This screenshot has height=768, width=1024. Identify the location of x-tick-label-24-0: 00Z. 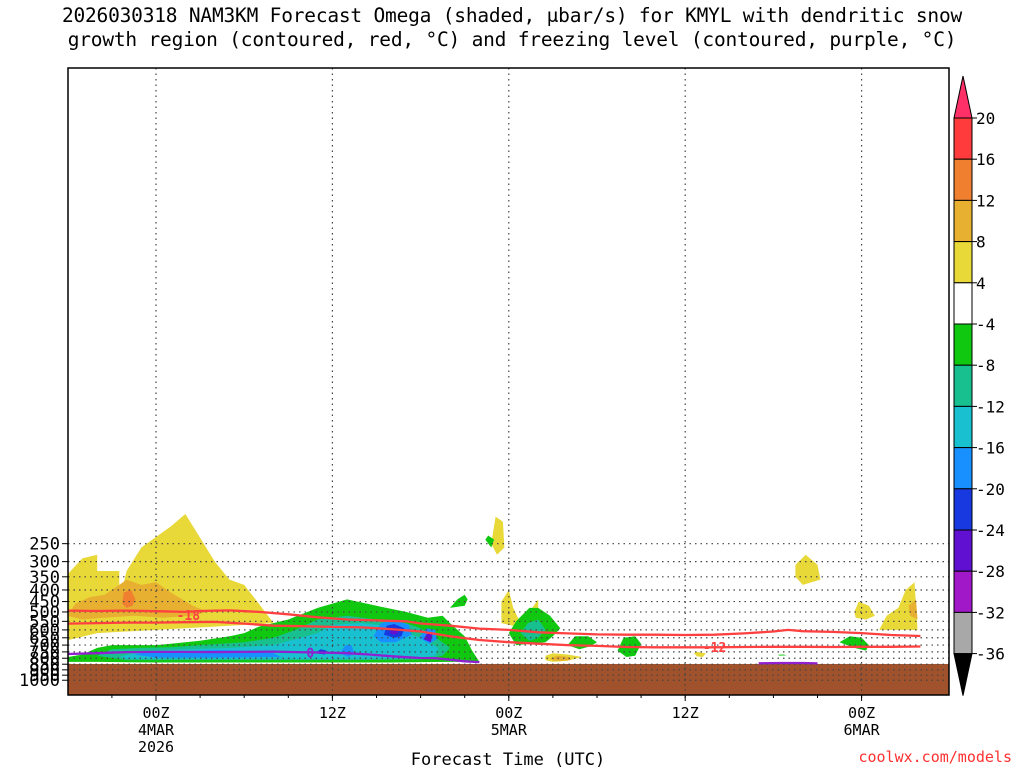
(508, 713).